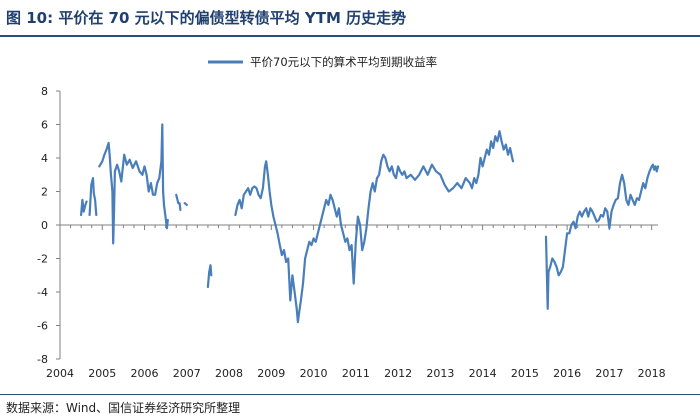  I want to click on title-bar: 图 10: 平价在 70 元以下的偏债型转债平均 YTM 历史走势, so click(350, 17).